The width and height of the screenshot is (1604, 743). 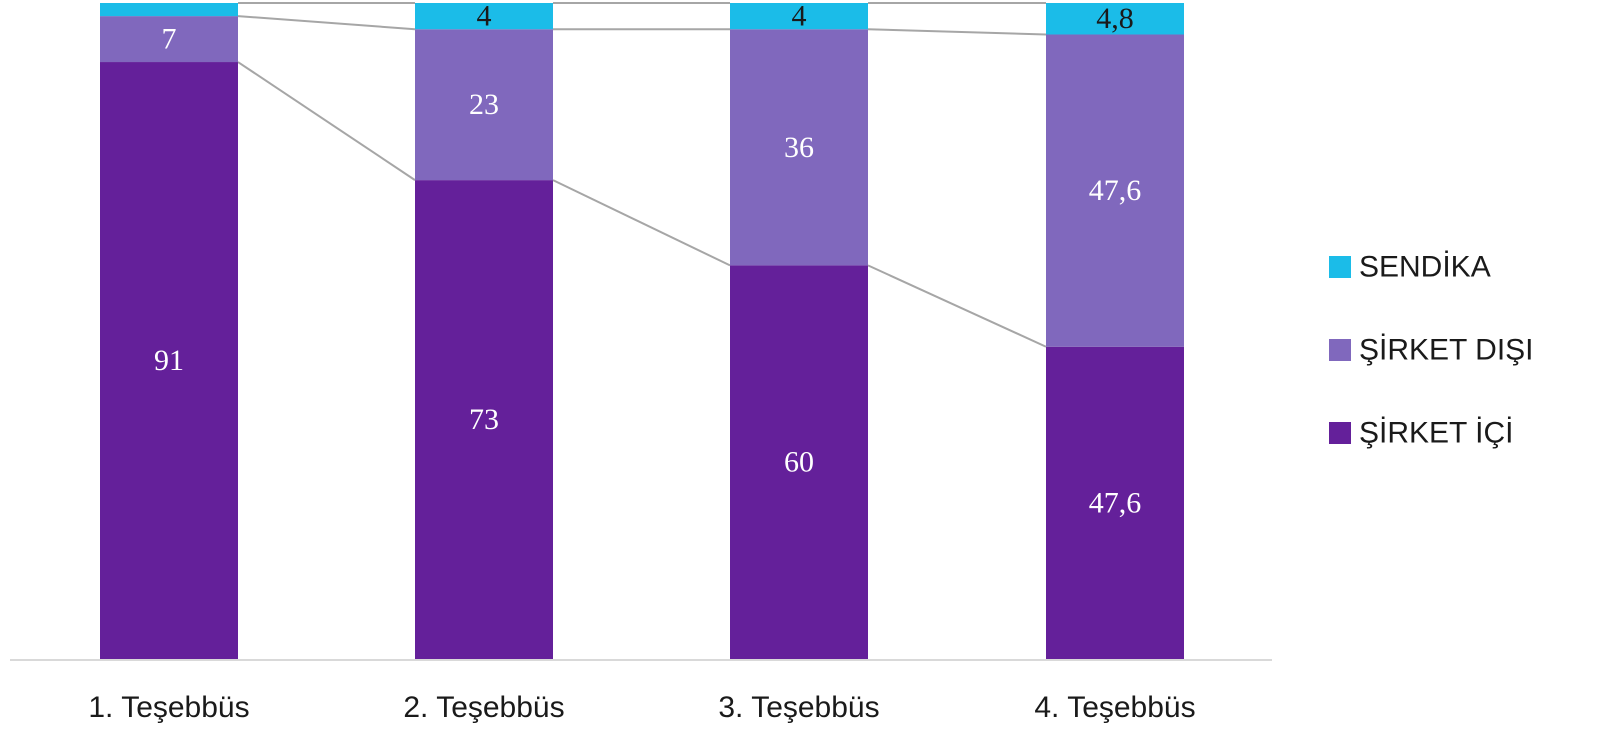 I want to click on legend-item: ŞİRKET İÇİ, so click(x=1421, y=433).